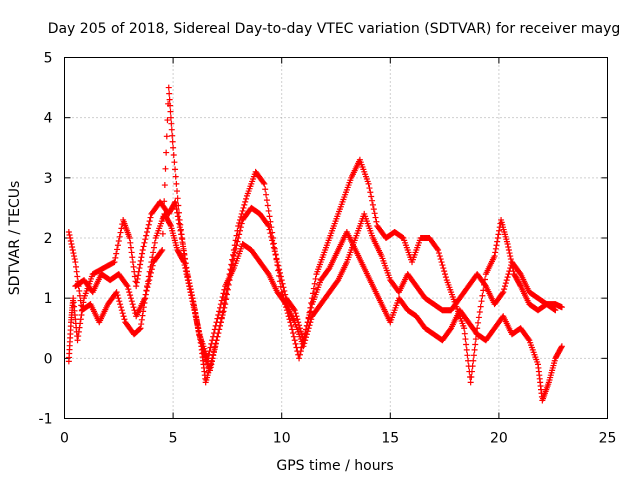  What do you see at coordinates (48, 179) in the screenshot?
I see `y-tick-label: 3` at bounding box center [48, 179].